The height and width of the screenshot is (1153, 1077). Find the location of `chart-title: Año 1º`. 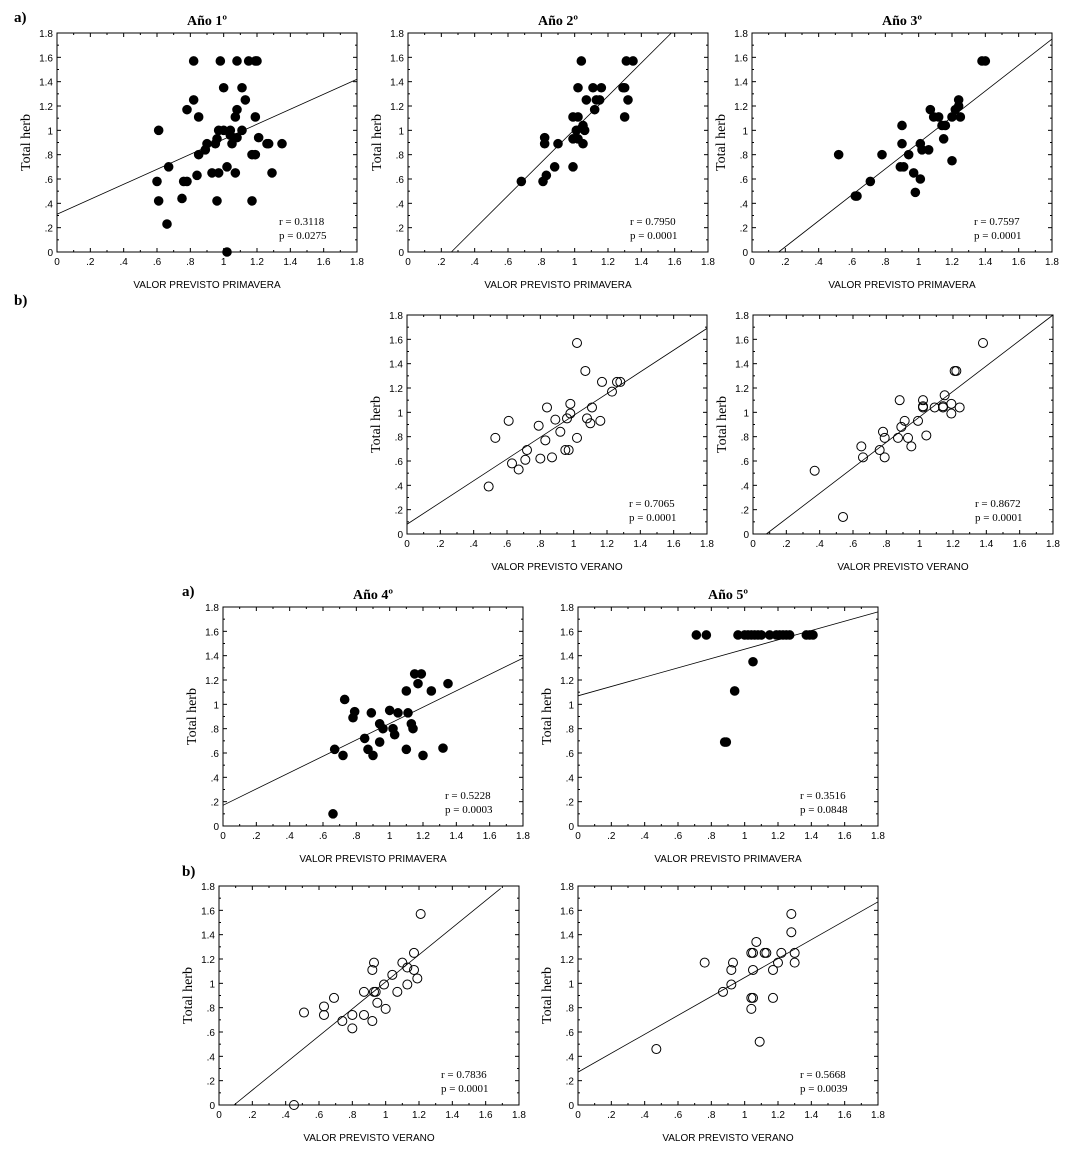

chart-title: Año 1º is located at coordinates (207, 21).